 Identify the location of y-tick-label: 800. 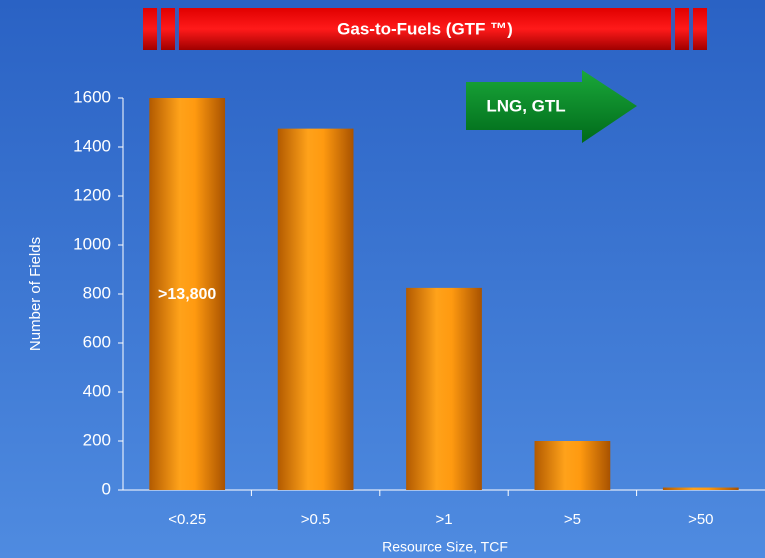
(97, 292).